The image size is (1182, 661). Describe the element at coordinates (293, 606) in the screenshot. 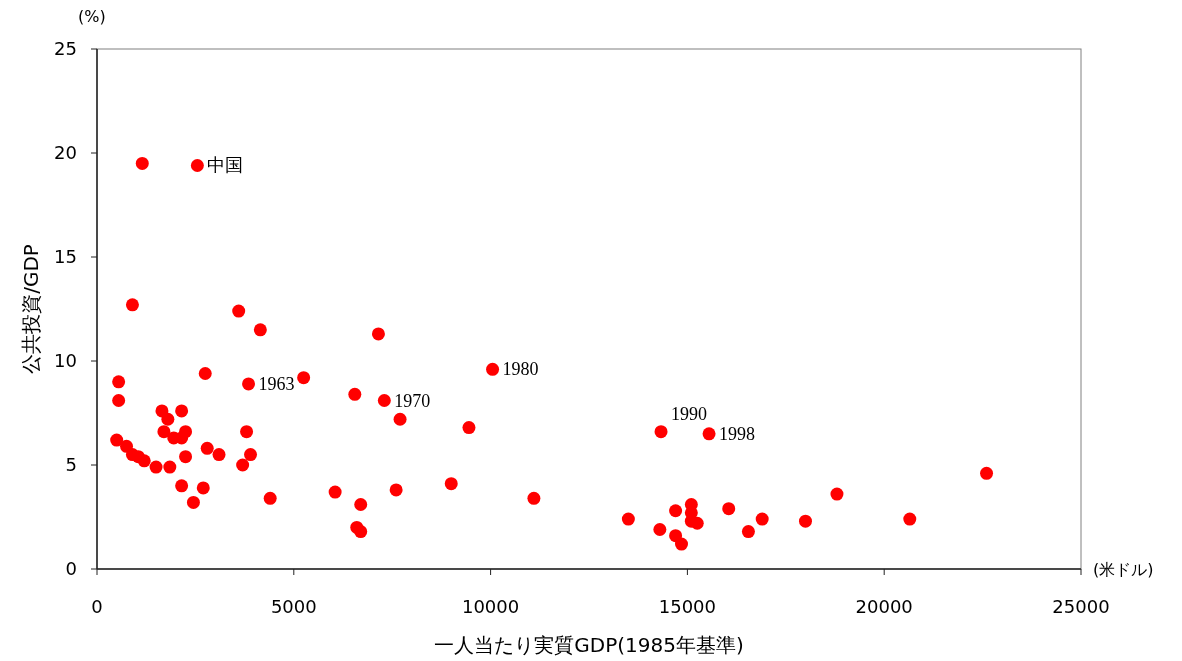

I see `x-tick-label: 5000` at that location.